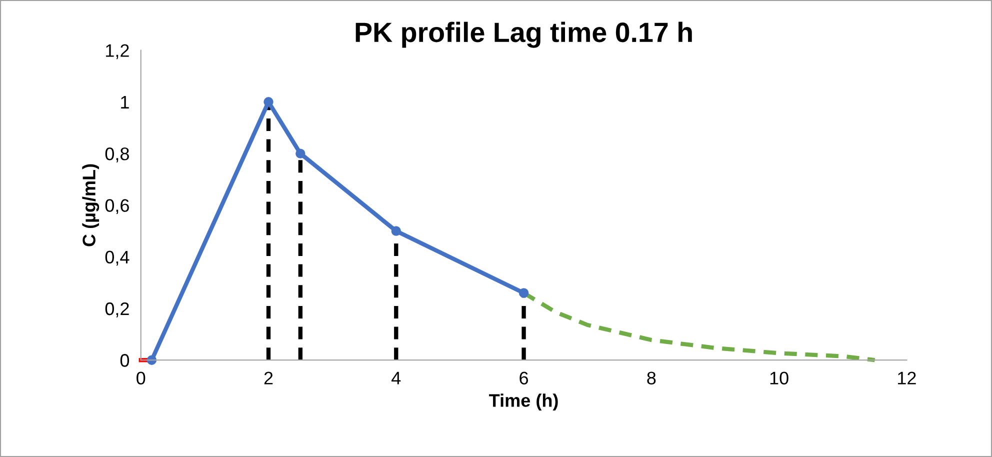 Image resolution: width=992 pixels, height=457 pixels. What do you see at coordinates (779, 378) in the screenshot?
I see `x-tick-label: 10` at bounding box center [779, 378].